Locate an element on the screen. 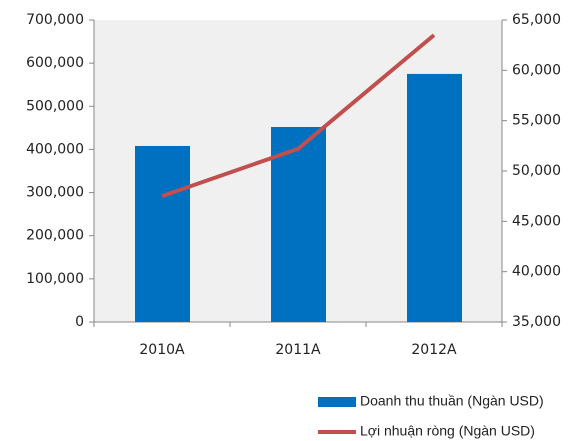 This screenshot has width=584, height=441. legend-label: Doanh thu thuần (Ngàn USD) is located at coordinates (452, 401).